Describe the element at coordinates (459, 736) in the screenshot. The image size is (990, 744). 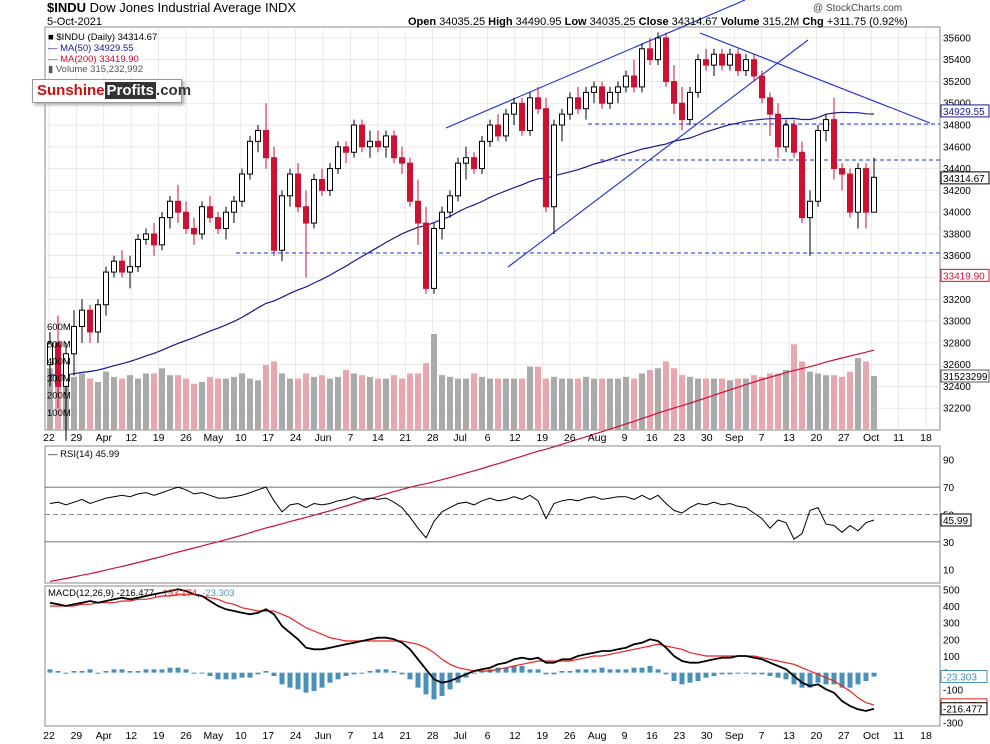
I see `x-tick-label-bottom: Jul` at that location.